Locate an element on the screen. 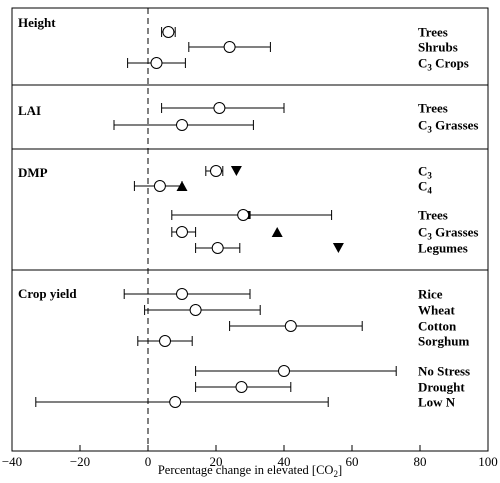  row-label: Shrubs is located at coordinates (438, 47).